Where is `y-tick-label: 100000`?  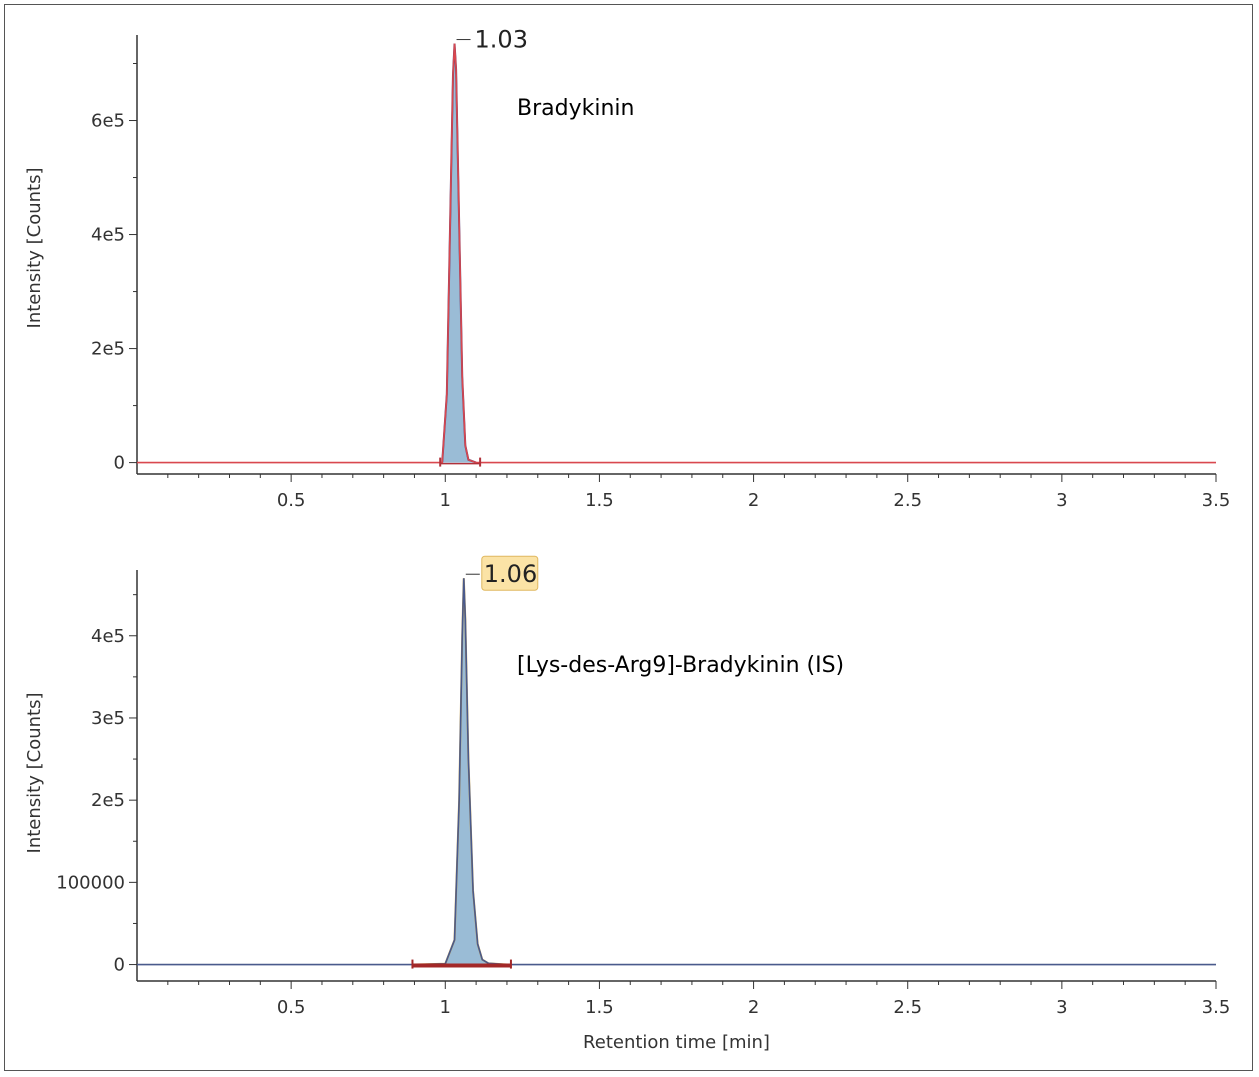
y-tick-label: 100000 is located at coordinates (90, 882).